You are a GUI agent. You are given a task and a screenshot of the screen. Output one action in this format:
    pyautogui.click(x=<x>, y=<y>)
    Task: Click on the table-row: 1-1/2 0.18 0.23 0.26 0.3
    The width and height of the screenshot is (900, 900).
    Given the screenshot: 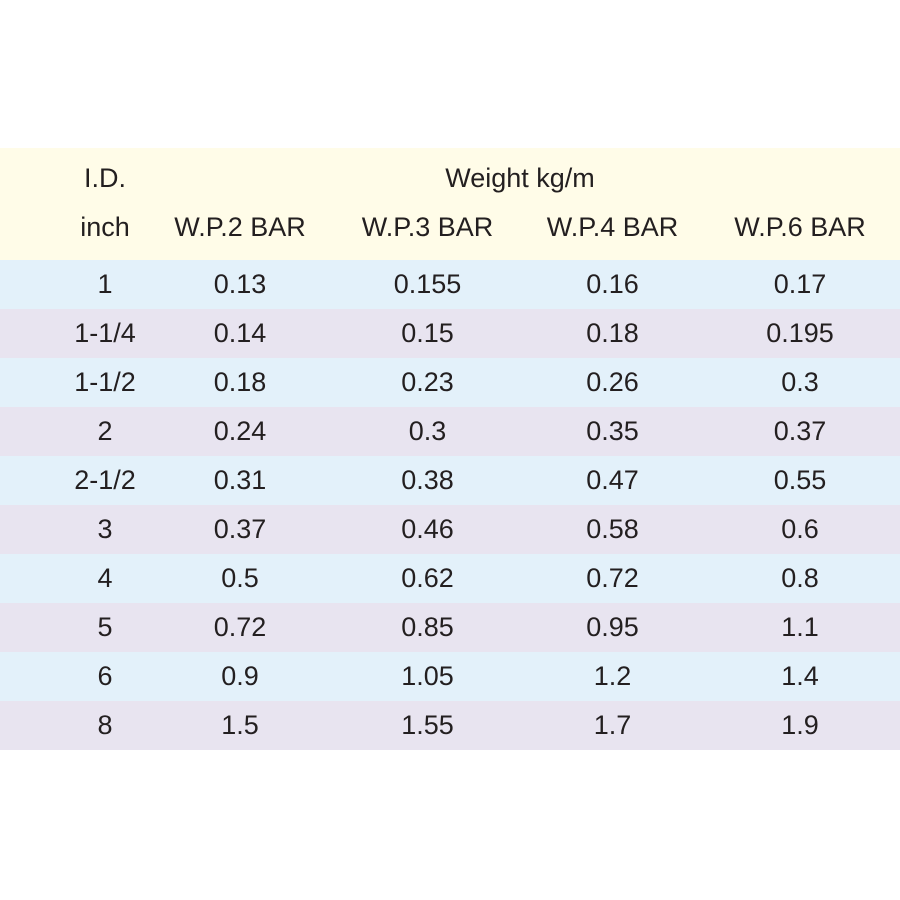 What is the action you would take?
    pyautogui.click(x=450, y=382)
    